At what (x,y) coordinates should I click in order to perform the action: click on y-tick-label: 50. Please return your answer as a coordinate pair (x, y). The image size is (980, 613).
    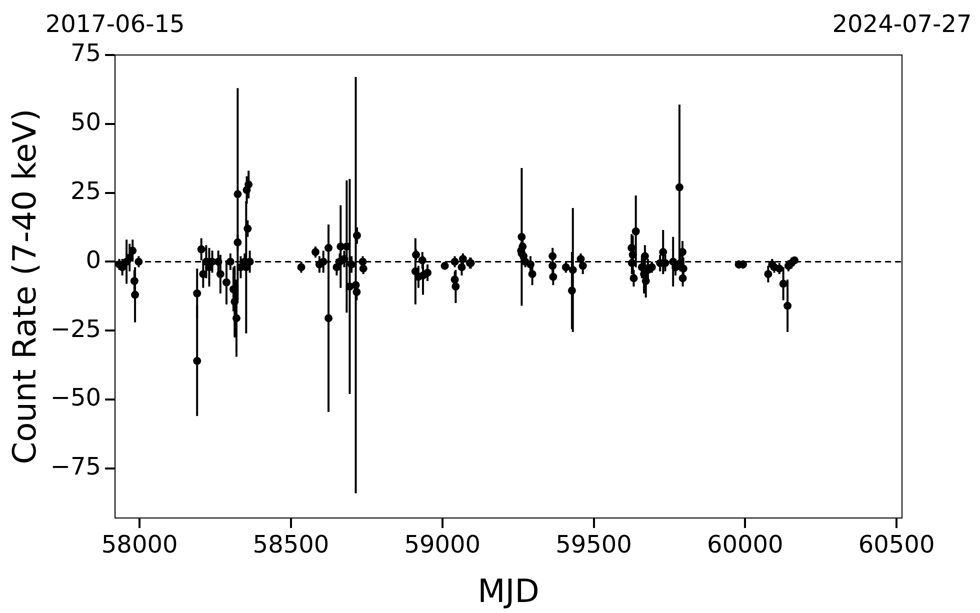
    Looking at the image, I should click on (86, 122).